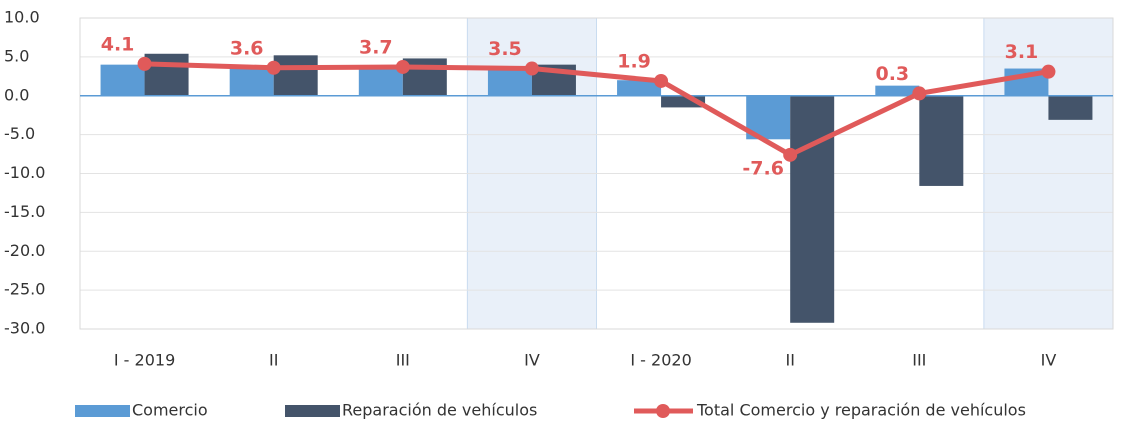 This screenshot has height=426, width=1121. I want to click on legend-label: Comercio, so click(170, 410).